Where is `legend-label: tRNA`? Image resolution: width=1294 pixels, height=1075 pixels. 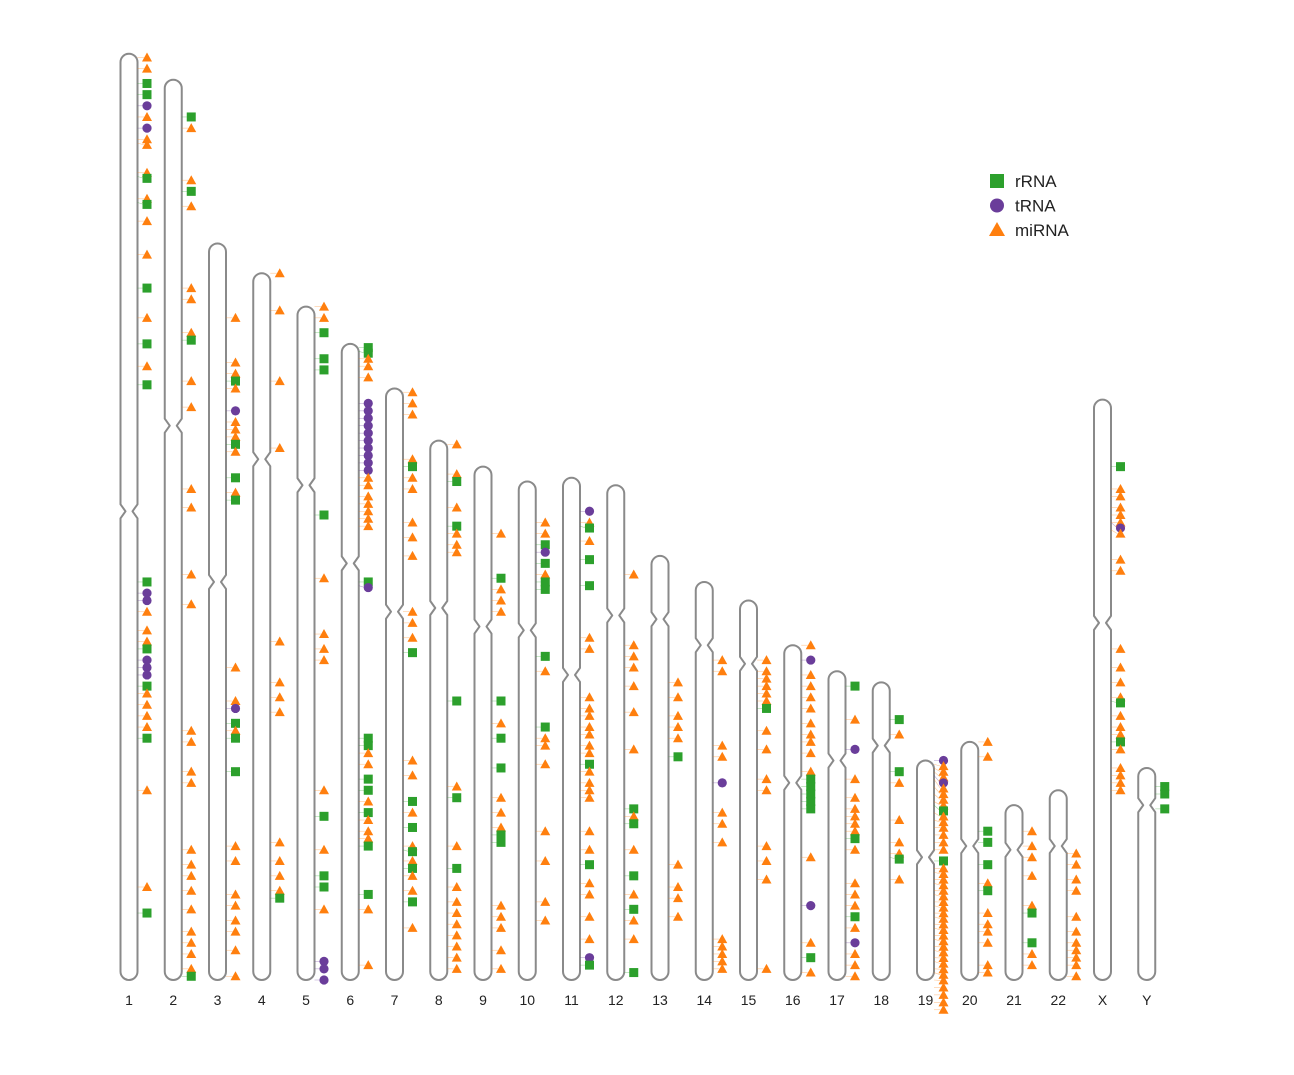 legend-label: tRNA is located at coordinates (1035, 206).